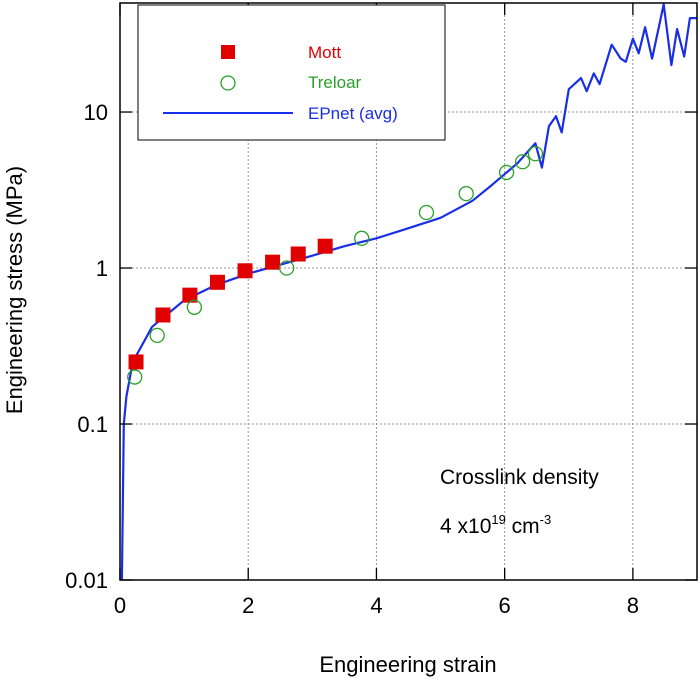 The width and height of the screenshot is (700, 693). Describe the element at coordinates (86, 580) in the screenshot. I see `y-tick-label: 0.01` at that location.